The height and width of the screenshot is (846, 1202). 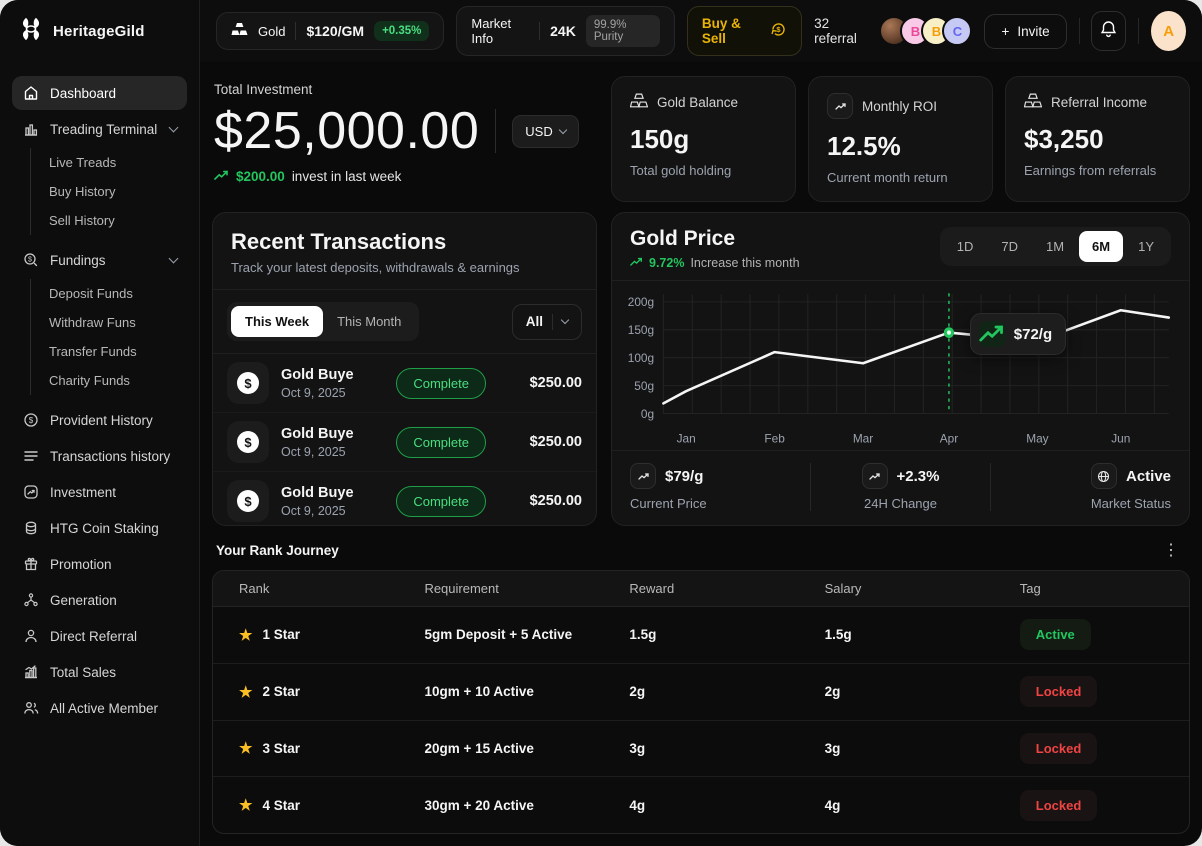 I want to click on currency-exchange-icon: $, so click(x=778, y=31).